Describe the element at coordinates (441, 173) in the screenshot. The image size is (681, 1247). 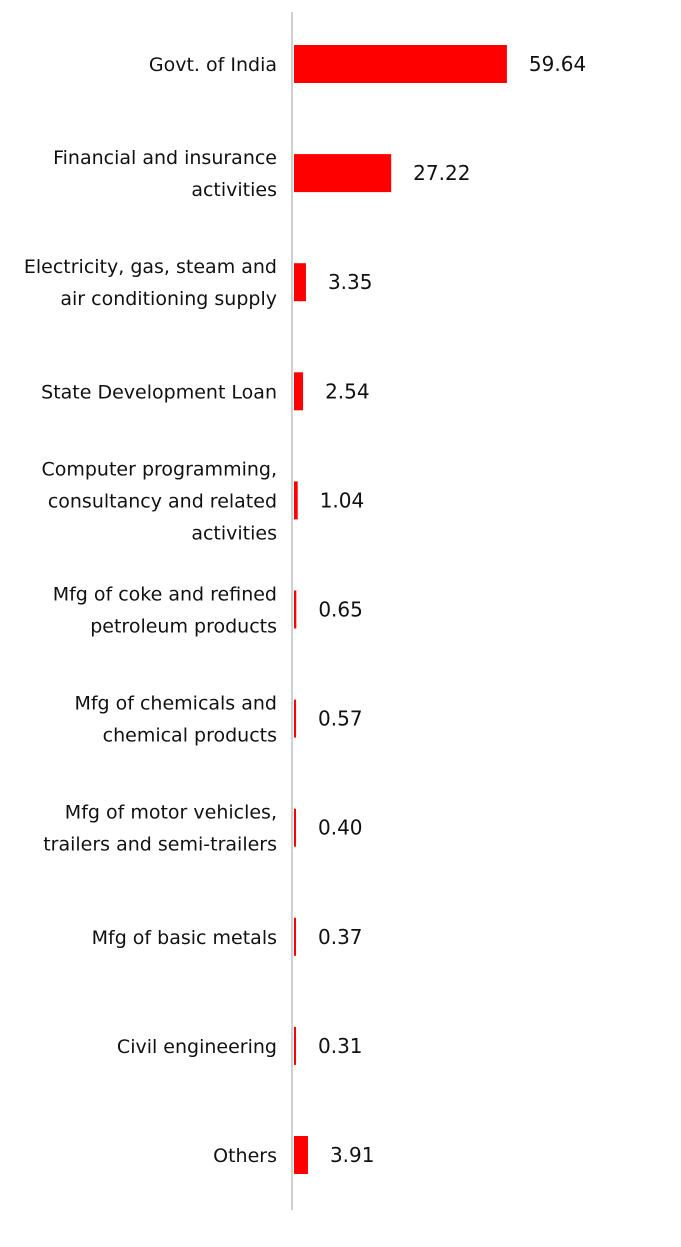
I see `value-label: 27.22` at that location.